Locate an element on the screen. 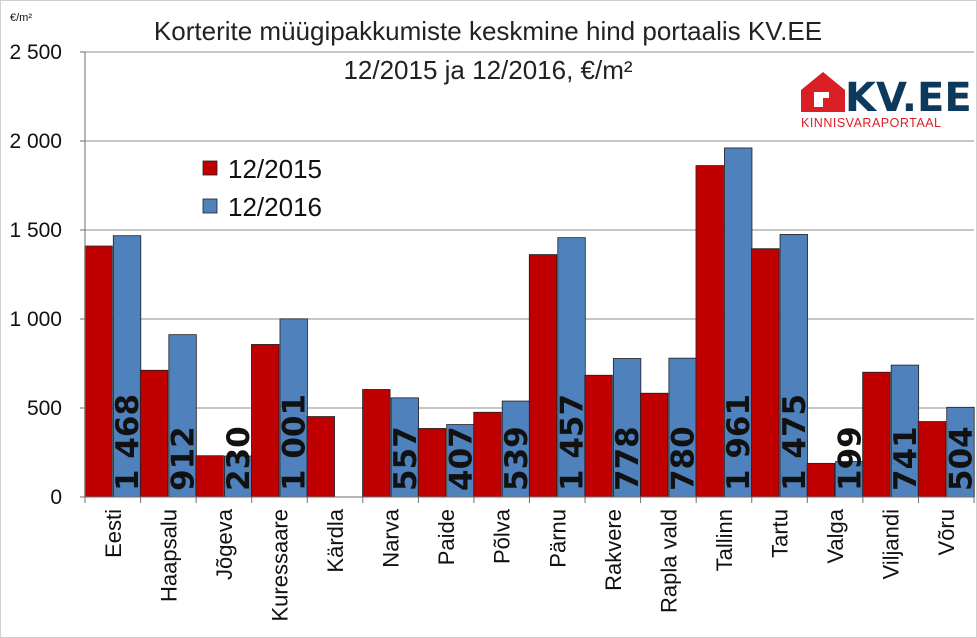  data-label-2016-Rakvere: 778 is located at coordinates (628, 458).